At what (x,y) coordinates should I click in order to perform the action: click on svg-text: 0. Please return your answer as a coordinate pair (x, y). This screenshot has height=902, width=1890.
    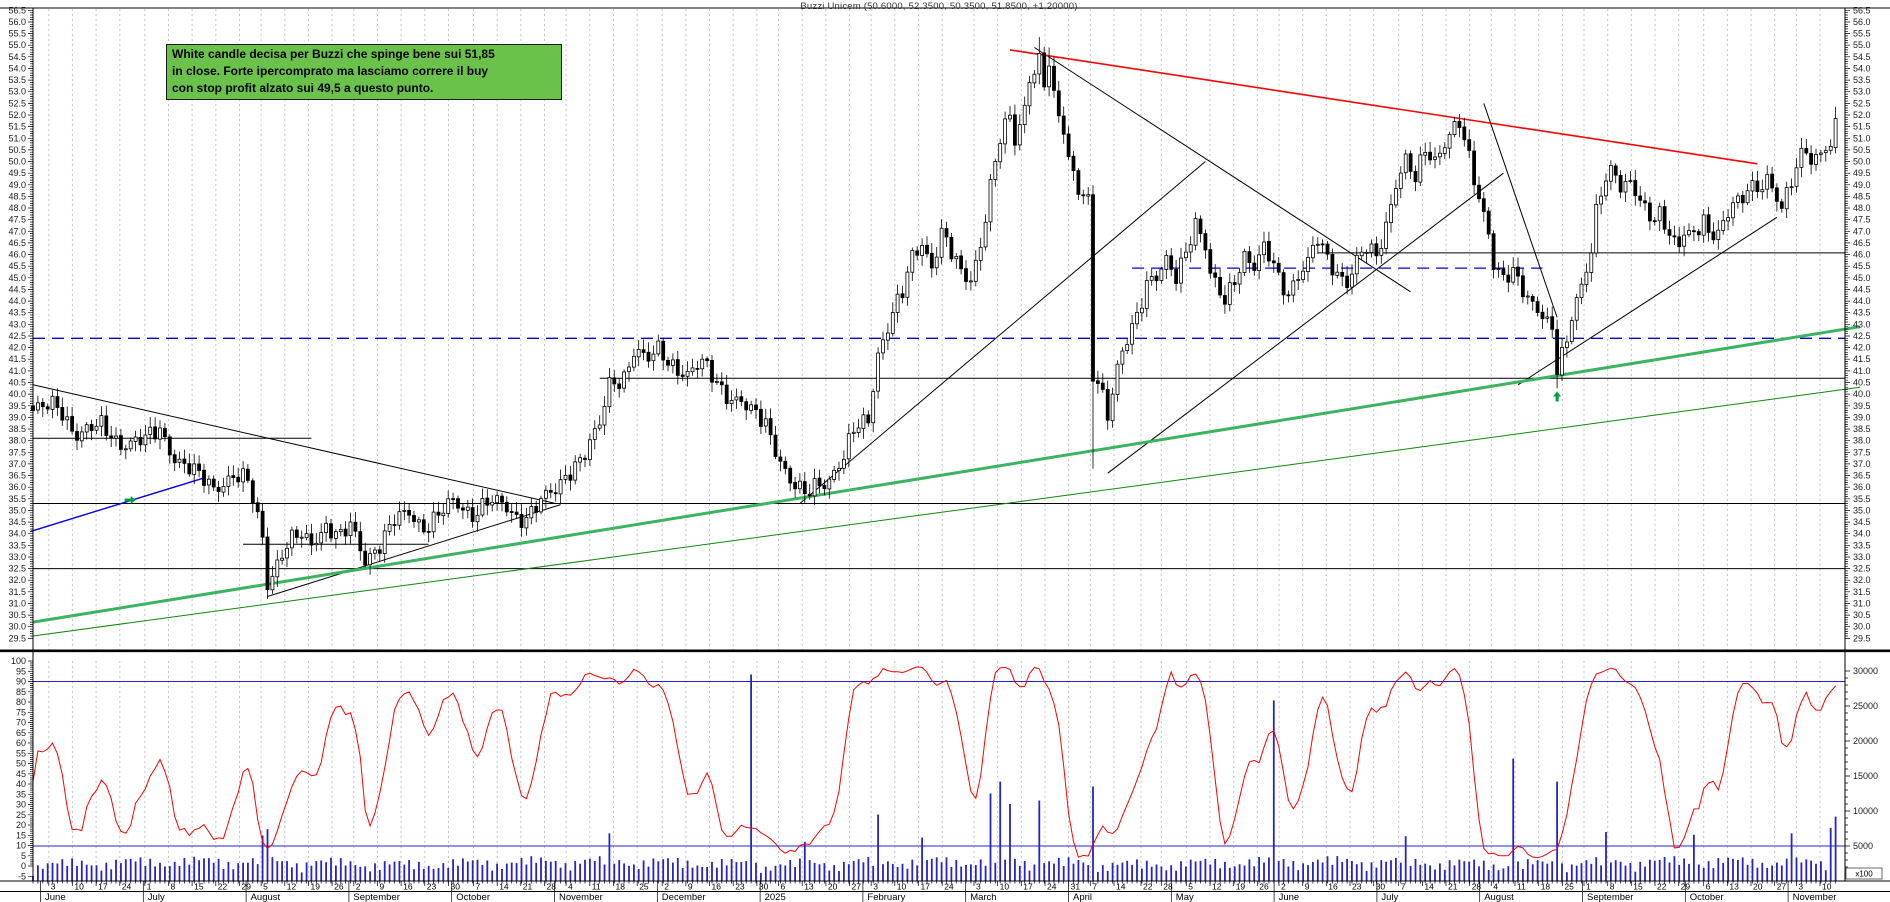
    Looking at the image, I should click on (23, 866).